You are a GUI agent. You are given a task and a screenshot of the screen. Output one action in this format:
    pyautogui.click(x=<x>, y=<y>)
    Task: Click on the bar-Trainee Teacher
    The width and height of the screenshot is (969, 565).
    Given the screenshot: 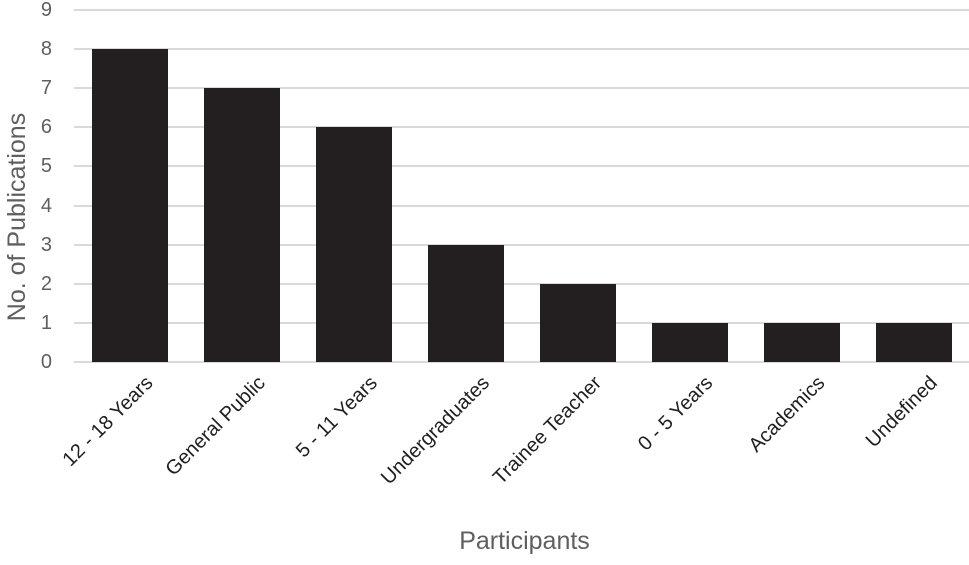 What is the action you would take?
    pyautogui.click(x=578, y=322)
    